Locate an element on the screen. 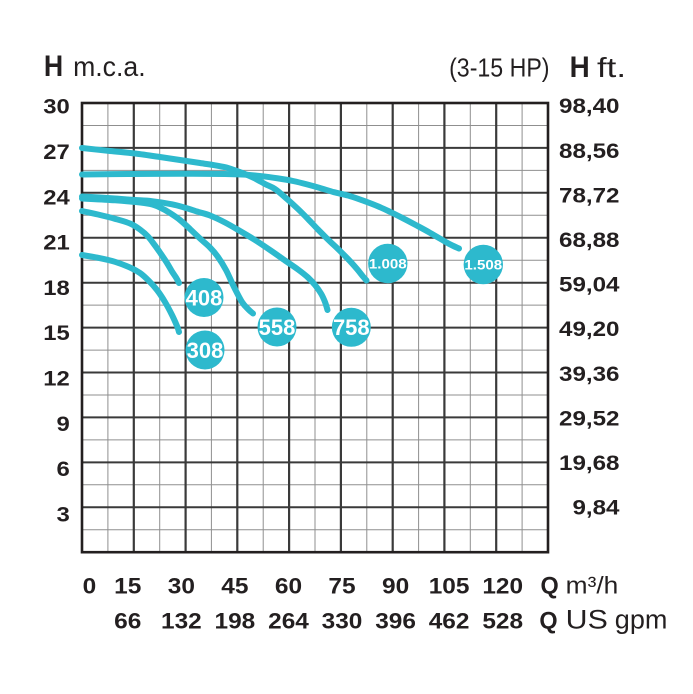 The image size is (693, 694). svg-text: US is located at coordinates (587, 619).